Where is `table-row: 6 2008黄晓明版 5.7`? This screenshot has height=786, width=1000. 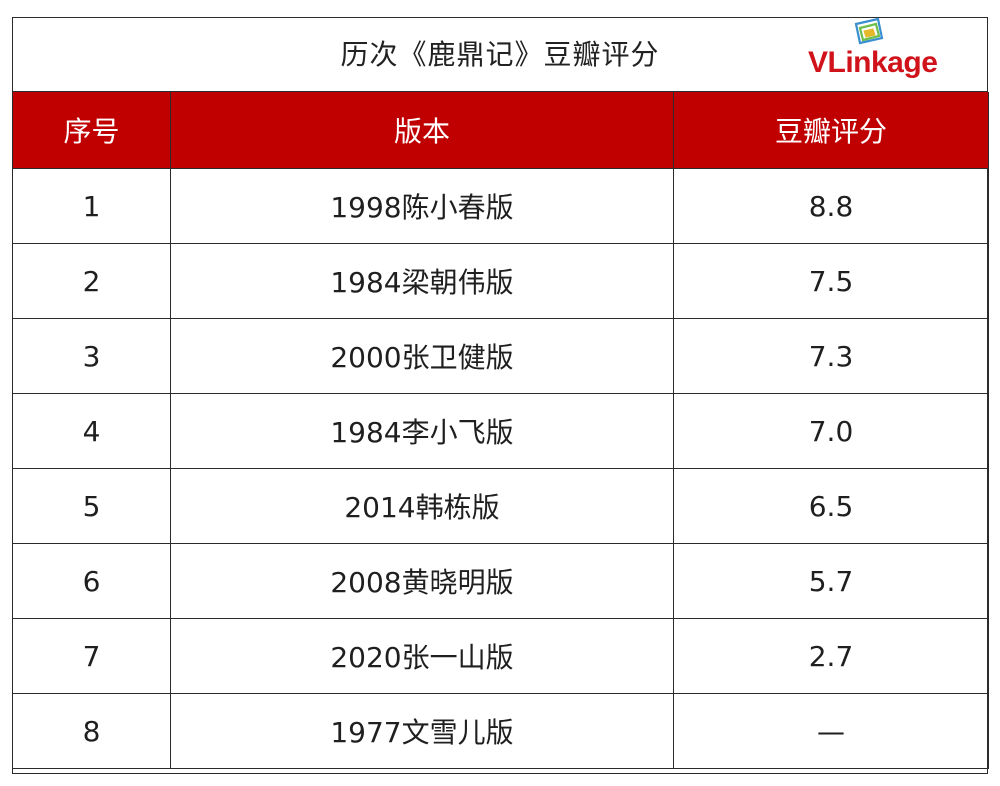
table-row: 6 2008黄晓明版 5.7 is located at coordinates (500, 581).